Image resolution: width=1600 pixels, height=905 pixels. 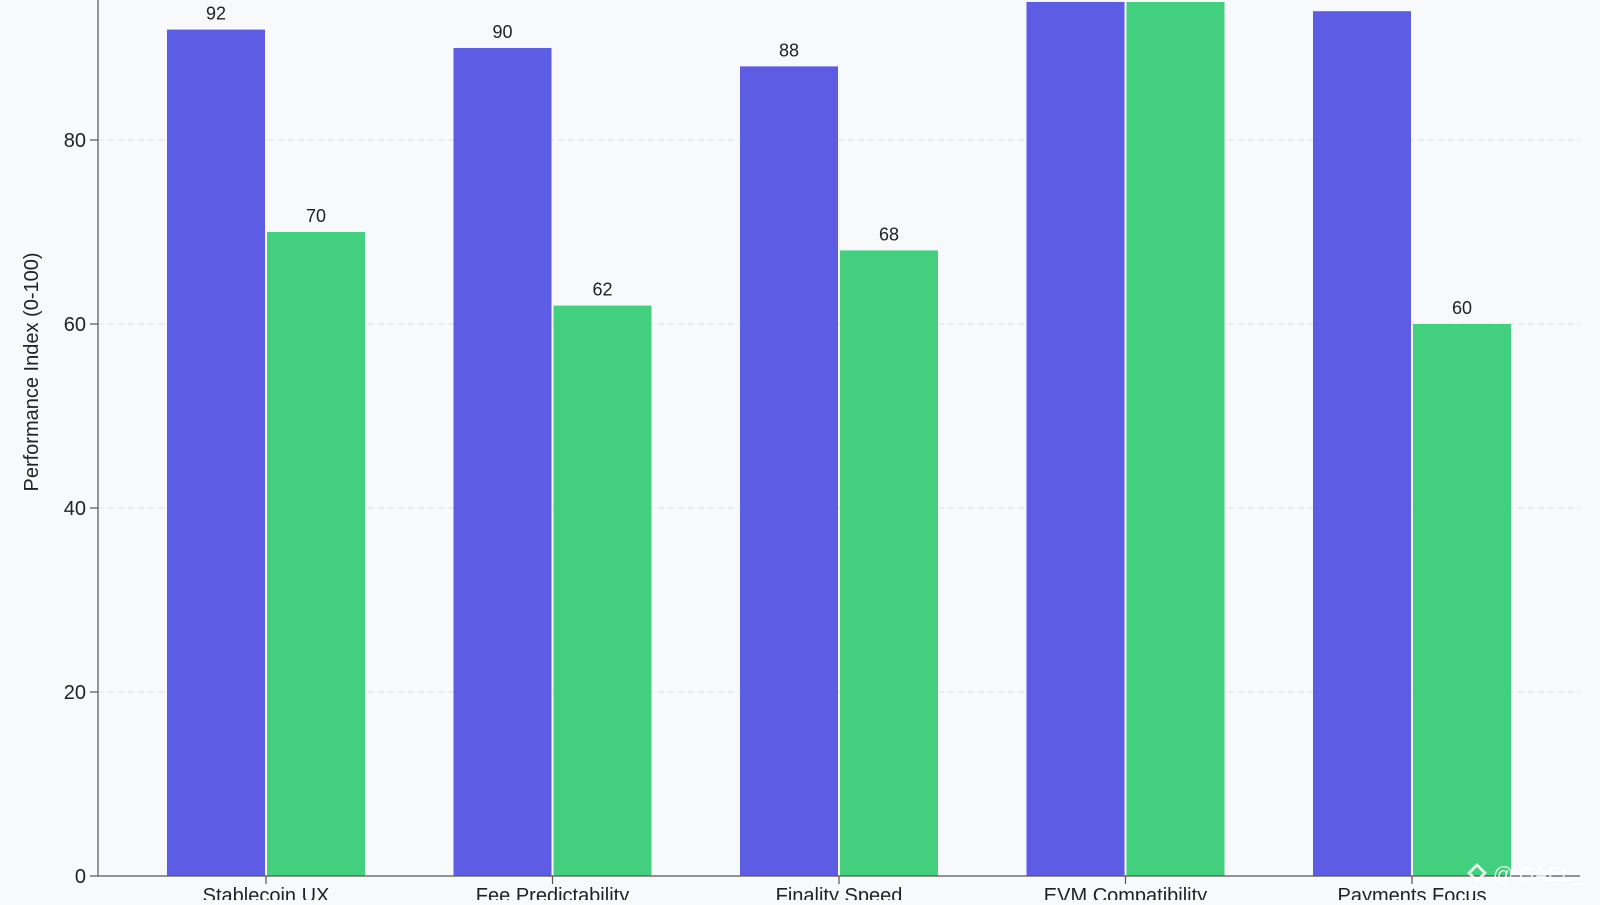 I want to click on data-label: 88, so click(x=789, y=50).